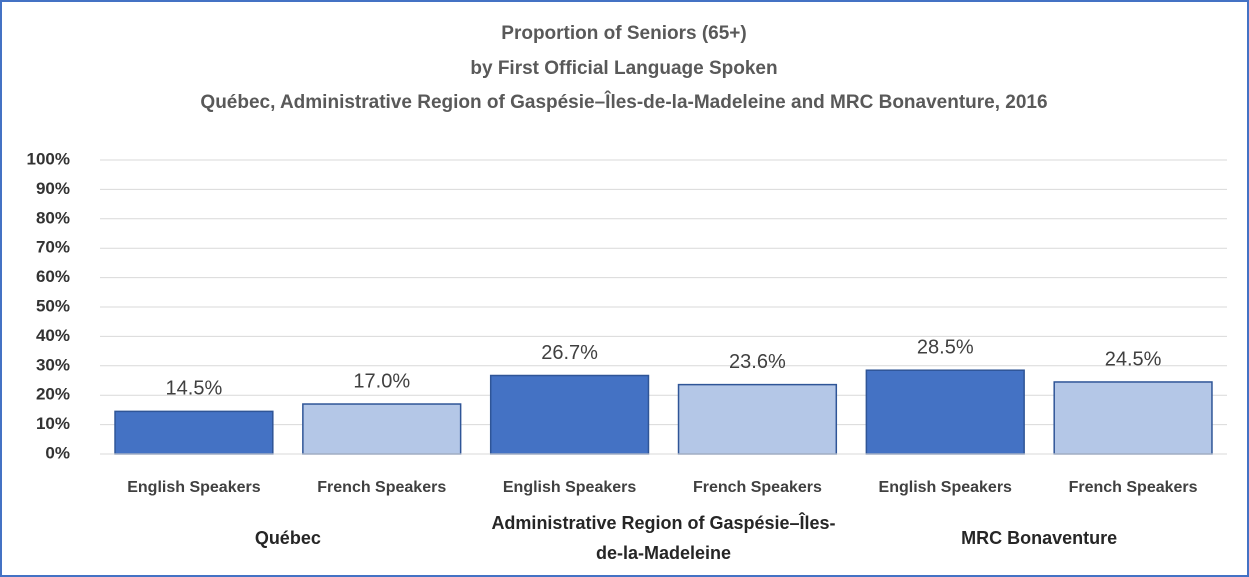  I want to click on value-label: 14.5%, so click(194, 389).